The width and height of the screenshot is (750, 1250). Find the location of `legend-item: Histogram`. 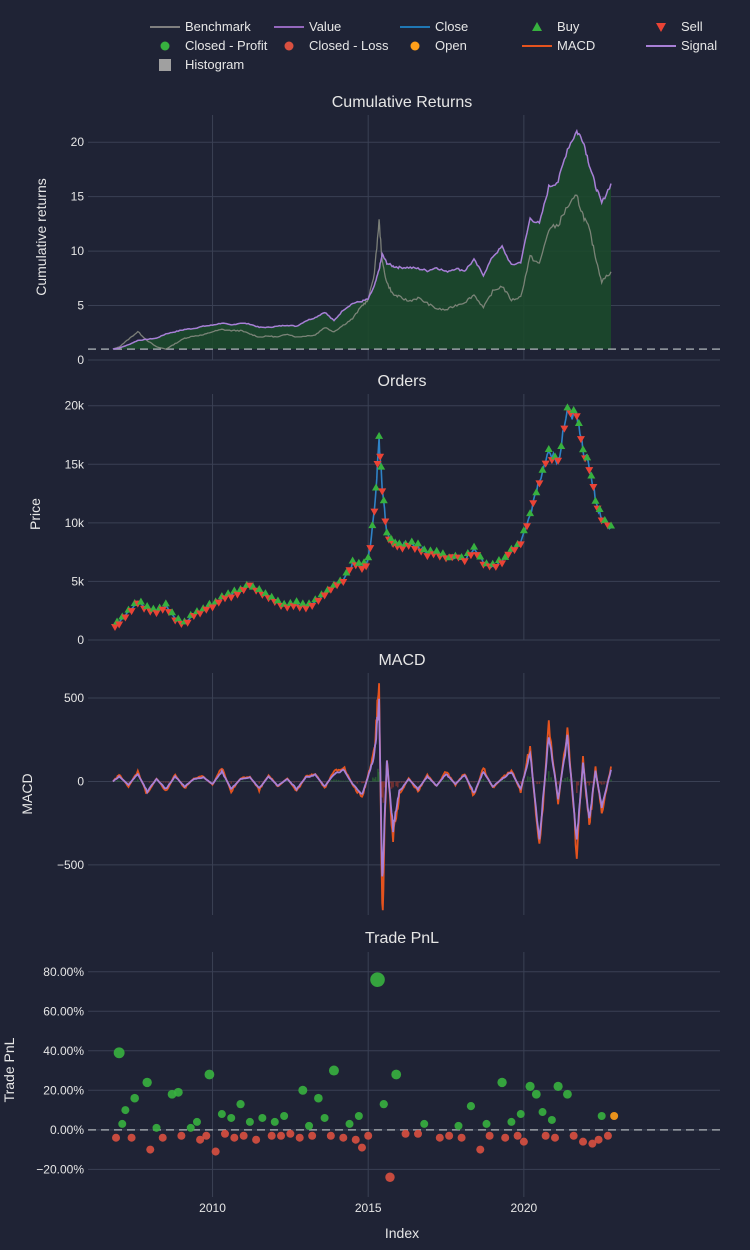

legend-item: Histogram is located at coordinates (201, 64).